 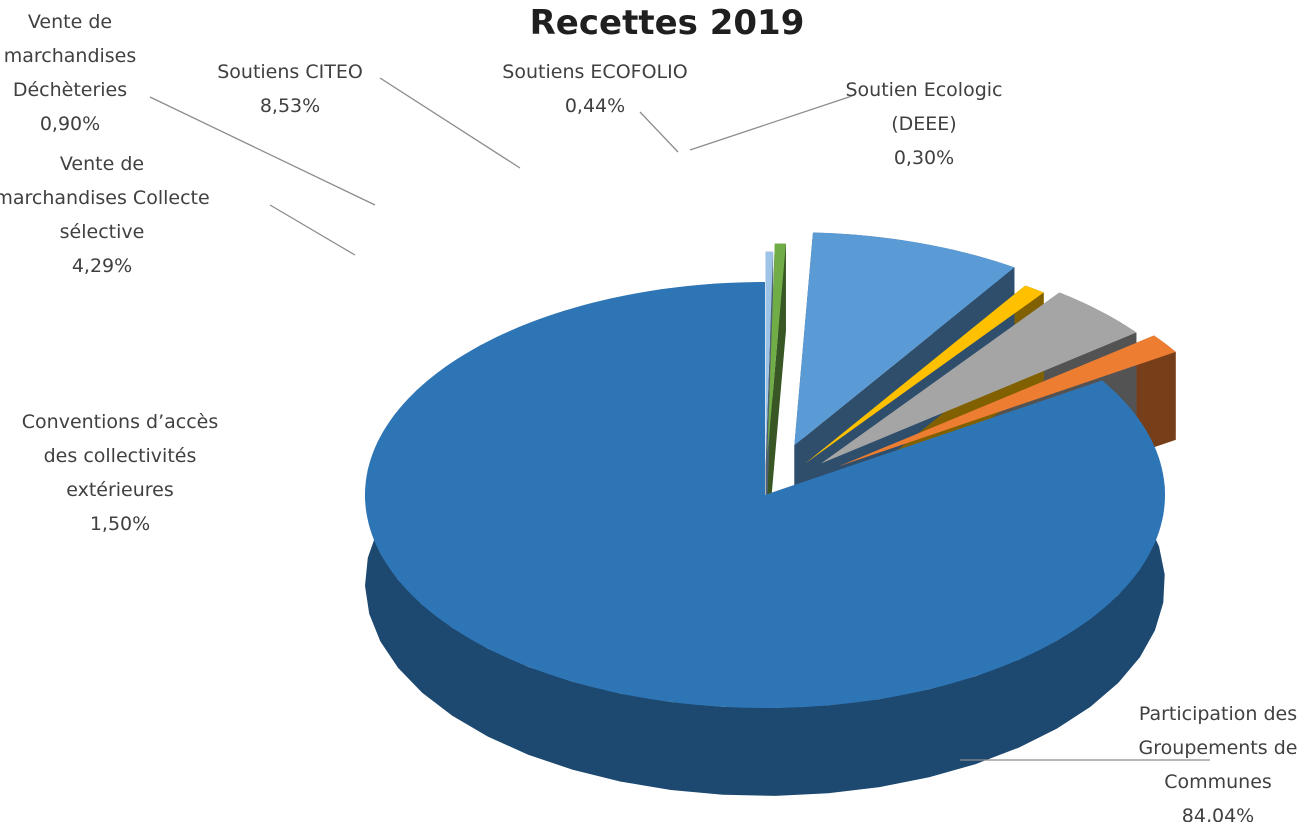 What do you see at coordinates (1218, 782) in the screenshot?
I see `data-label-name-0: Communes` at bounding box center [1218, 782].